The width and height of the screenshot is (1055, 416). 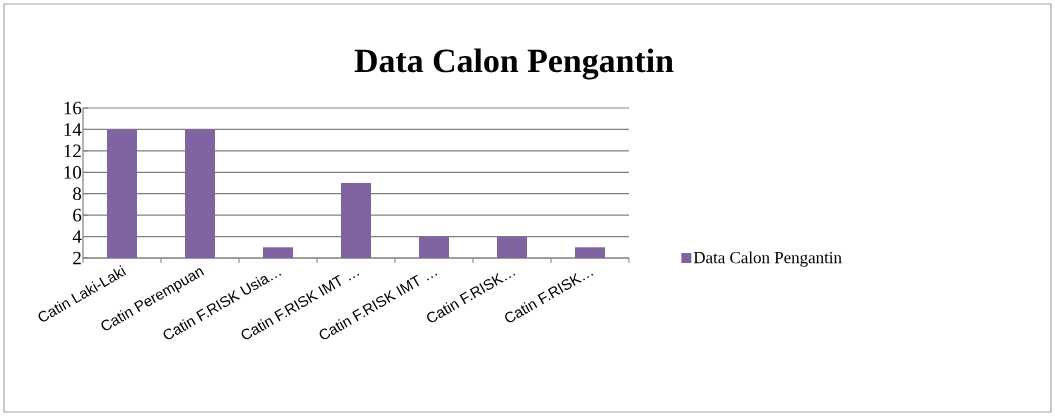 What do you see at coordinates (767, 259) in the screenshot?
I see `legend-label: Data Calon Pengantin` at bounding box center [767, 259].